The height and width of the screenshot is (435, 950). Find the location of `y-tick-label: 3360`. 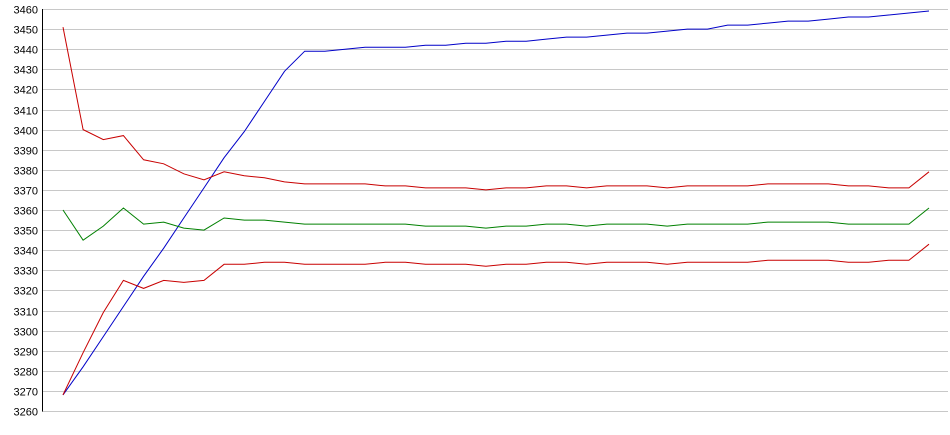

y-tick-label: 3360 is located at coordinates (26, 212).